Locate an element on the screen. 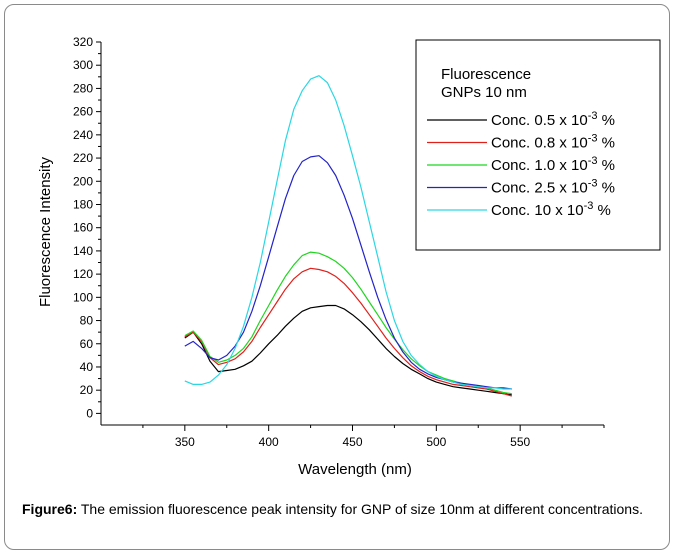 This screenshot has width=676, height=556. y-tick-label: 160 is located at coordinates (83, 228).